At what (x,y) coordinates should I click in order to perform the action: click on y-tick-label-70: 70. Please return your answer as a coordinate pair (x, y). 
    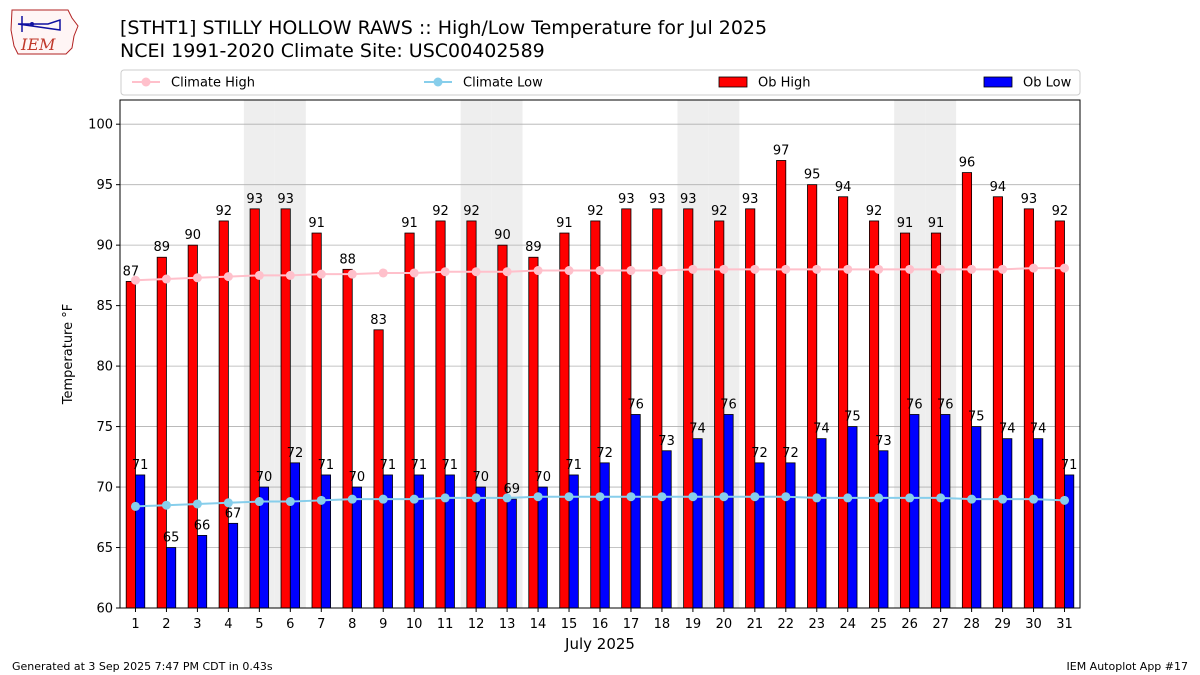
    Looking at the image, I should click on (104, 488).